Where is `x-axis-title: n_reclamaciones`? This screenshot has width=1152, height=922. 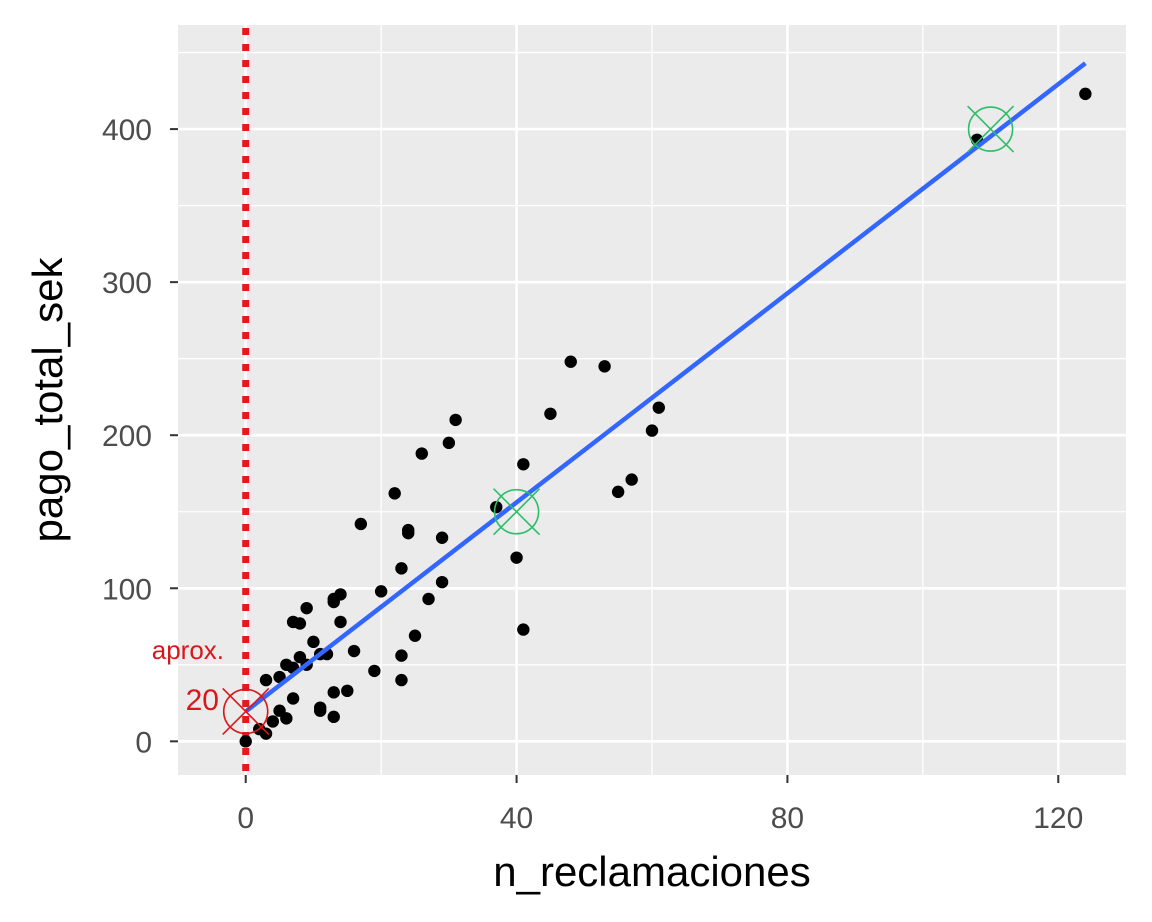
x-axis-title: n_reclamaciones is located at coordinates (652, 871).